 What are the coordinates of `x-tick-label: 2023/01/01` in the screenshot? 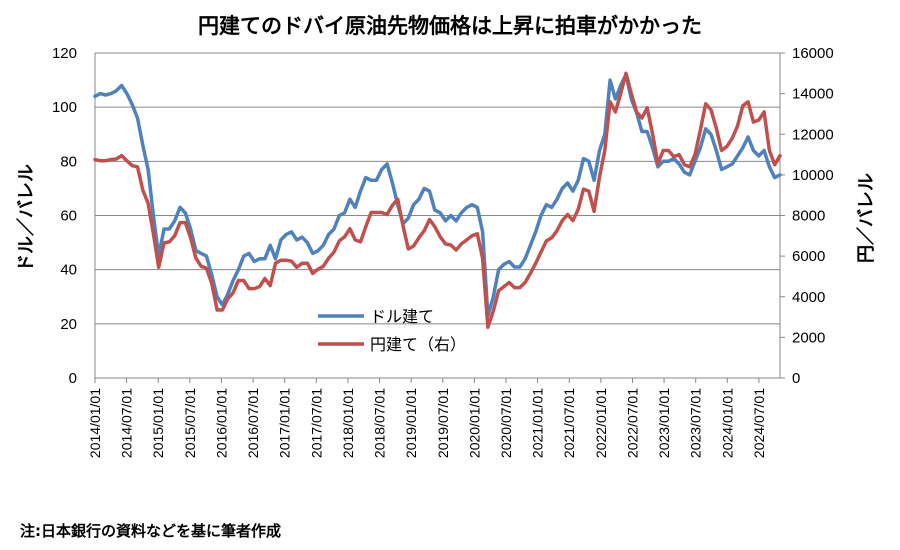 It's located at (664, 423).